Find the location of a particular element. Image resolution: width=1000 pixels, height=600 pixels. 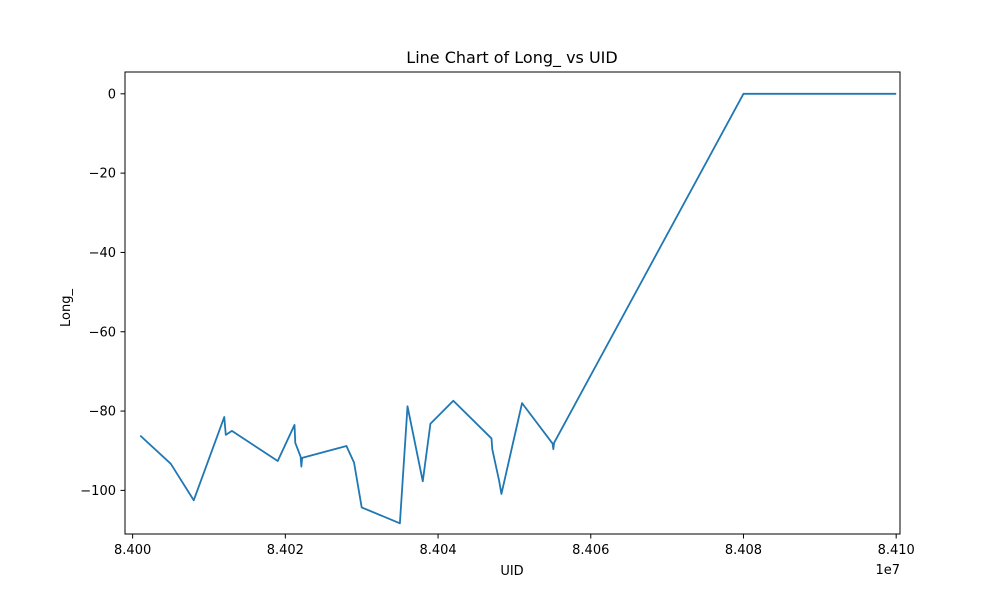

x-tick-label: 8.402 is located at coordinates (285, 550).